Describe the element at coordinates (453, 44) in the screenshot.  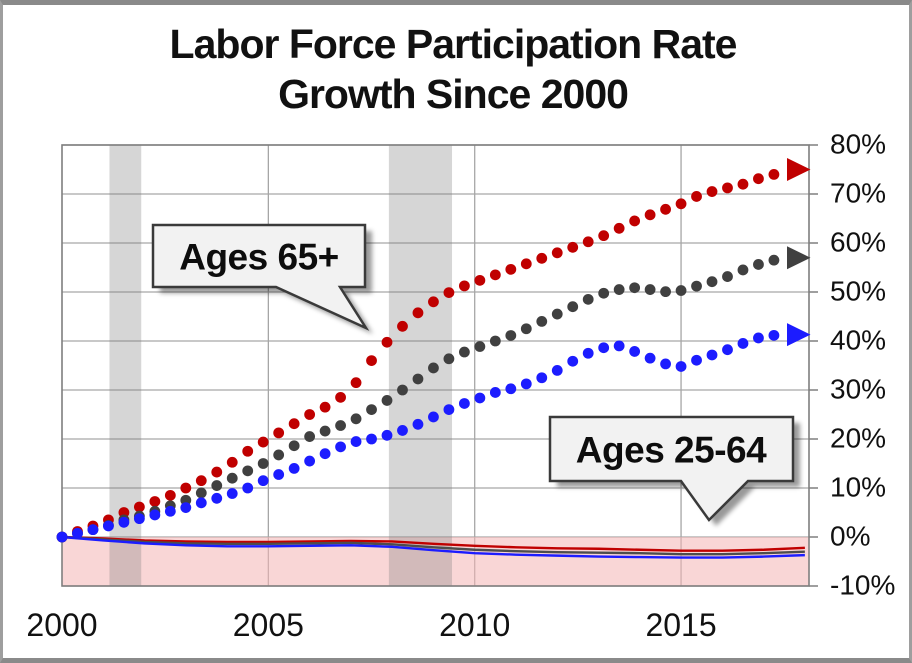
I see `chart-title-line1: Labor Force Participation Rate` at that location.